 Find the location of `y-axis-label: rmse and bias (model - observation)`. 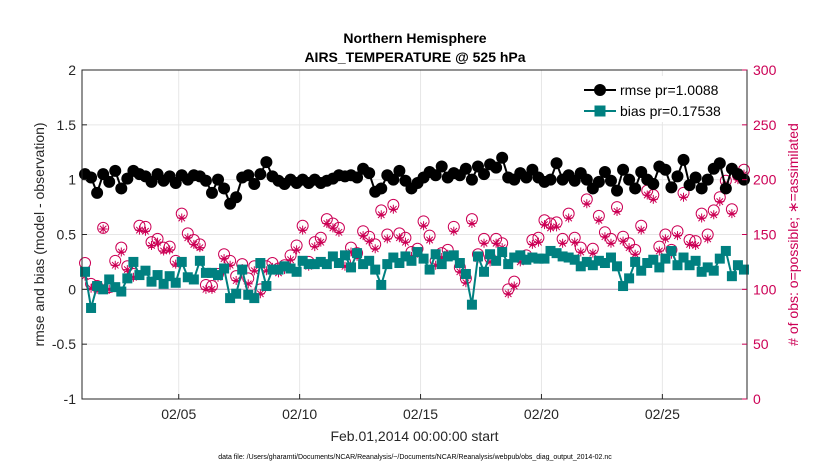

y-axis-label: rmse and bias (model - observation) is located at coordinates (39, 234).